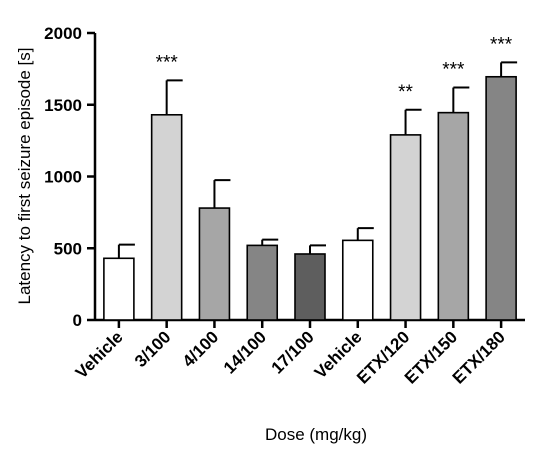 The image size is (550, 457). I want to click on x-tick-label: 3/100, so click(153, 349).